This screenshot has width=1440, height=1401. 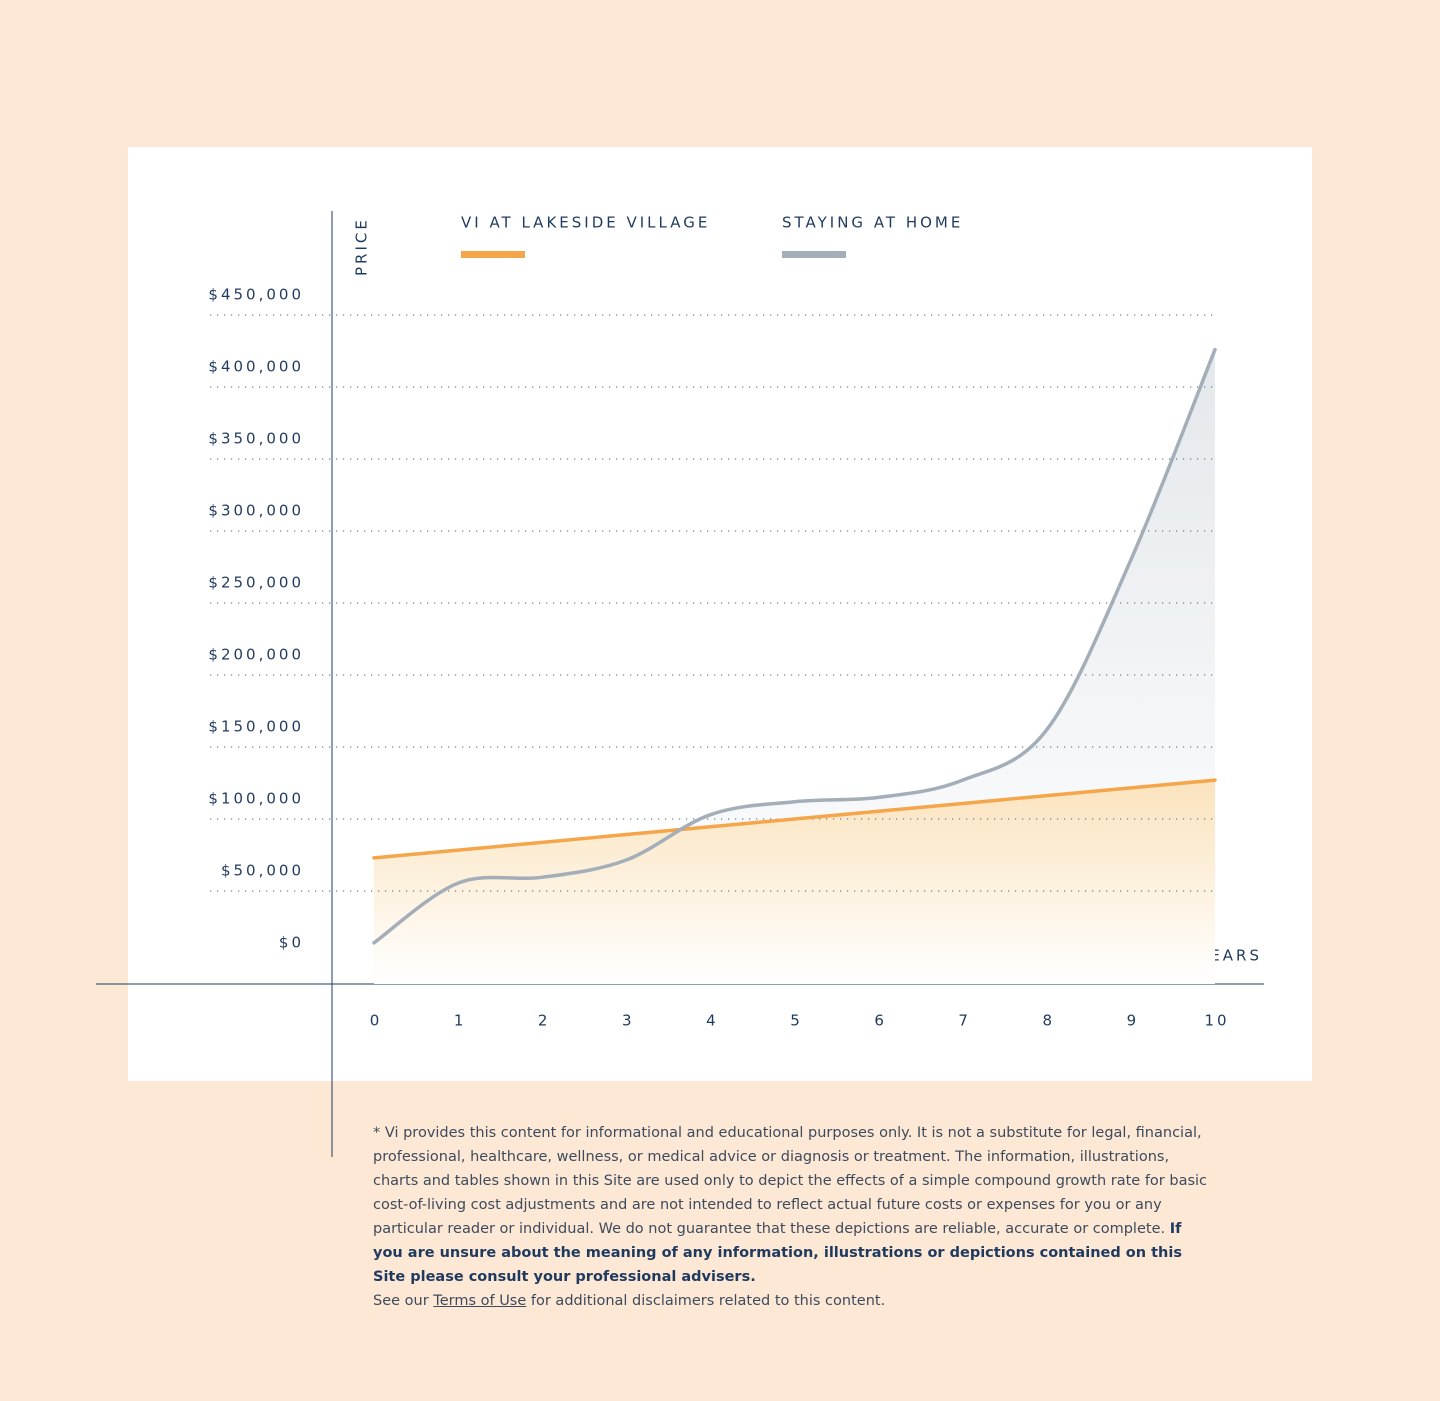 What do you see at coordinates (1133, 1021) in the screenshot?
I see `x-tick-label: 9` at bounding box center [1133, 1021].